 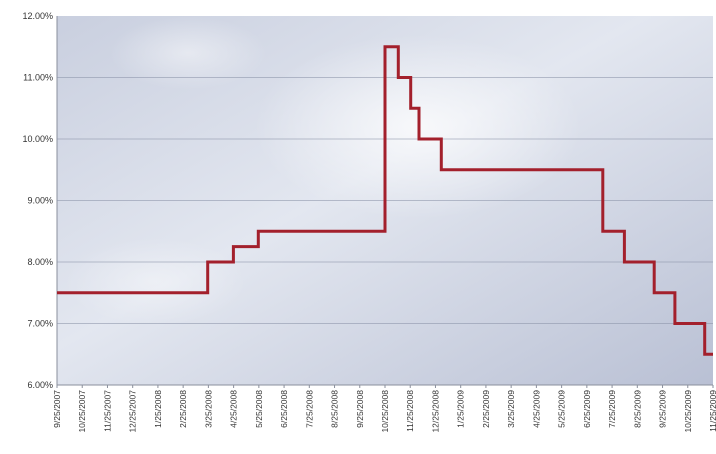 I want to click on x-tick-label: 9/25/2008, so click(x=360, y=409).